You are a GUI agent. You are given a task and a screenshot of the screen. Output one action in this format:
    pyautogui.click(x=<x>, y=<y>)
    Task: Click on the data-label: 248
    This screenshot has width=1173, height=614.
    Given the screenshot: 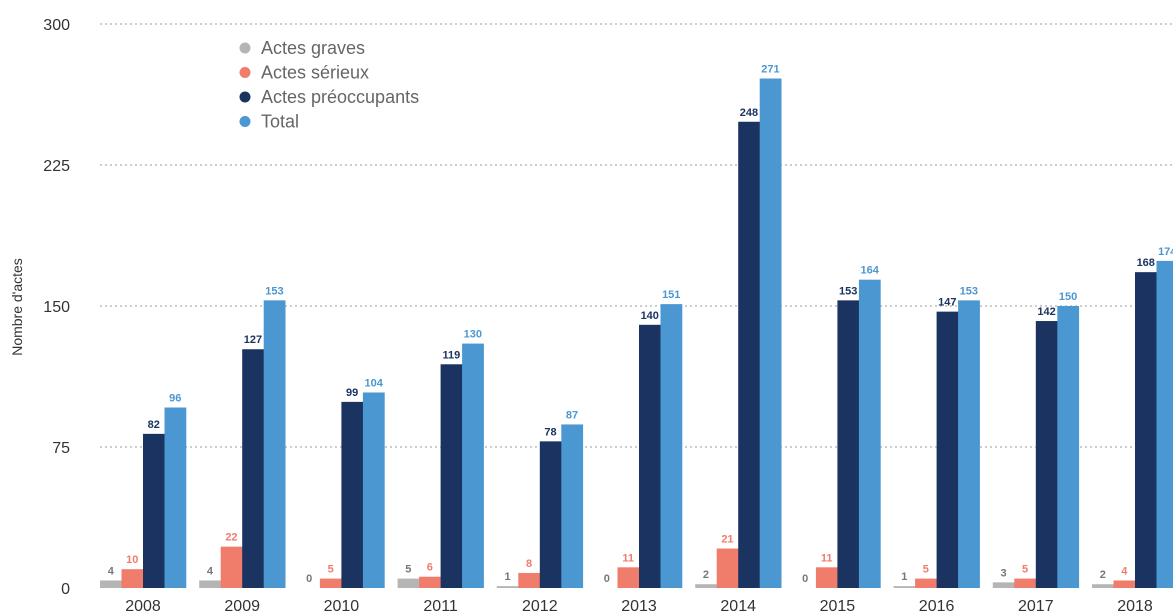 What is the action you would take?
    pyautogui.click(x=749, y=113)
    